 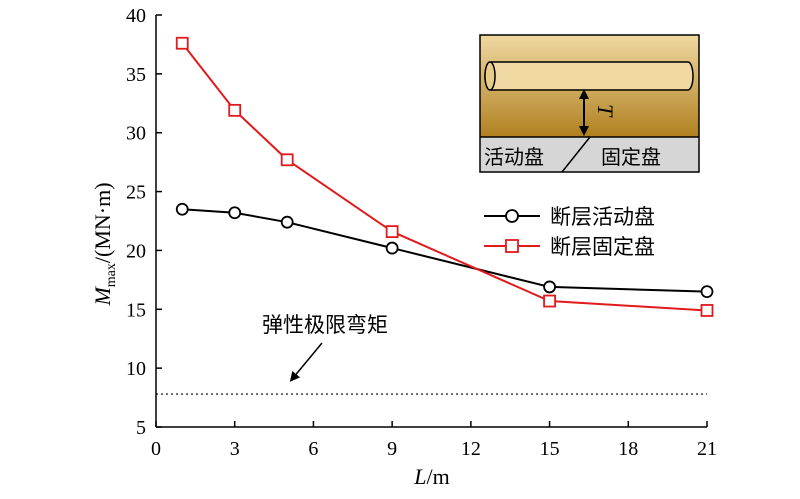 What do you see at coordinates (392, 449) in the screenshot?
I see `x-tick-label: 9` at bounding box center [392, 449].